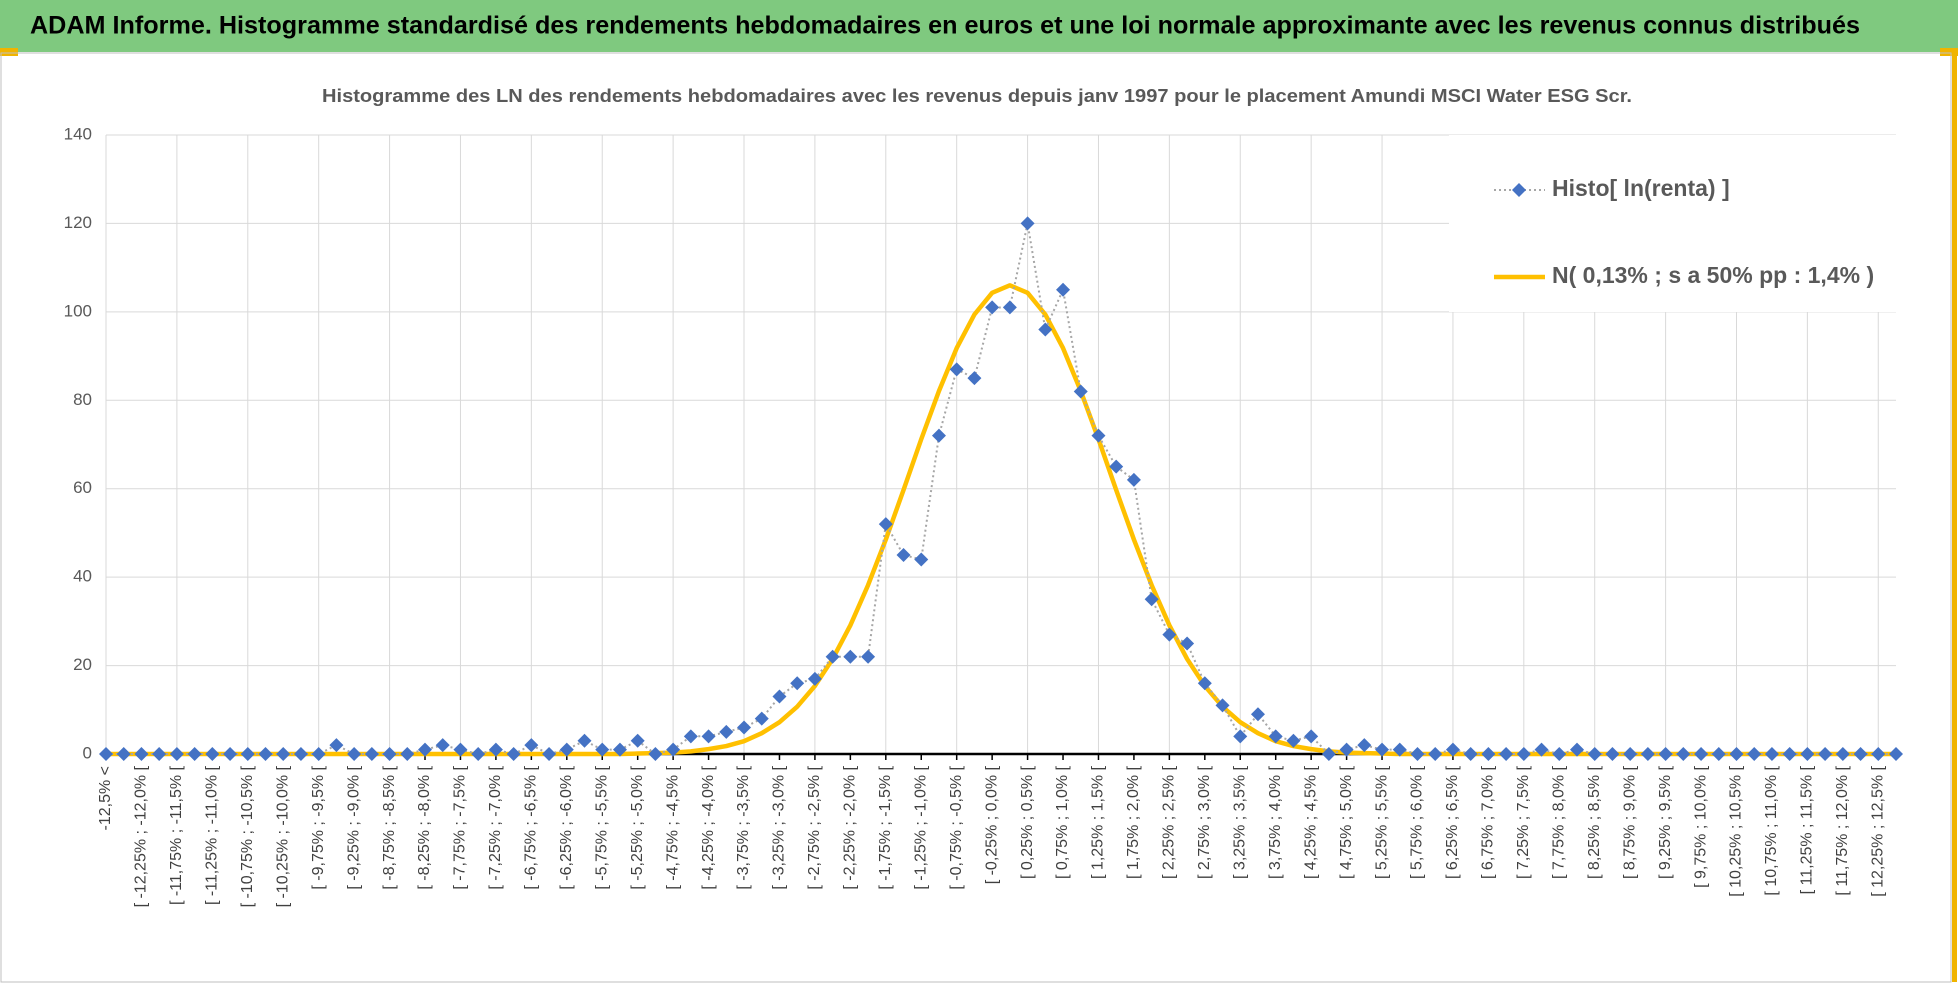 The image size is (1958, 984). I want to click on x-tick-label: [ -6,25% ; -6,0% [, so click(566, 827).